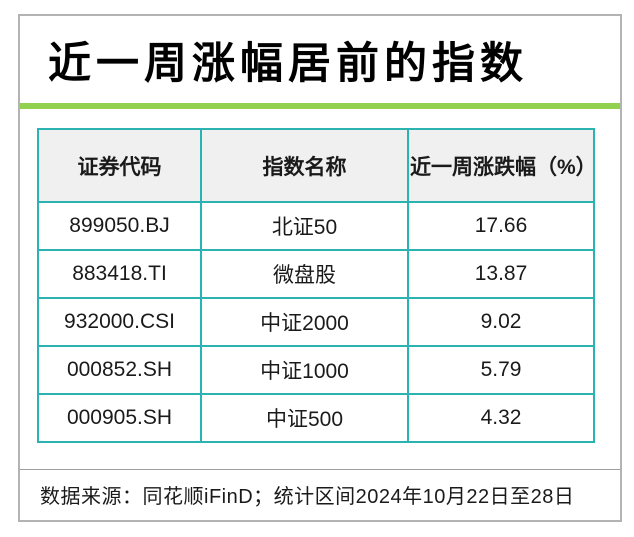 The height and width of the screenshot is (537, 634). What do you see at coordinates (304, 226) in the screenshot?
I see `index-name-cell: 北证50` at bounding box center [304, 226].